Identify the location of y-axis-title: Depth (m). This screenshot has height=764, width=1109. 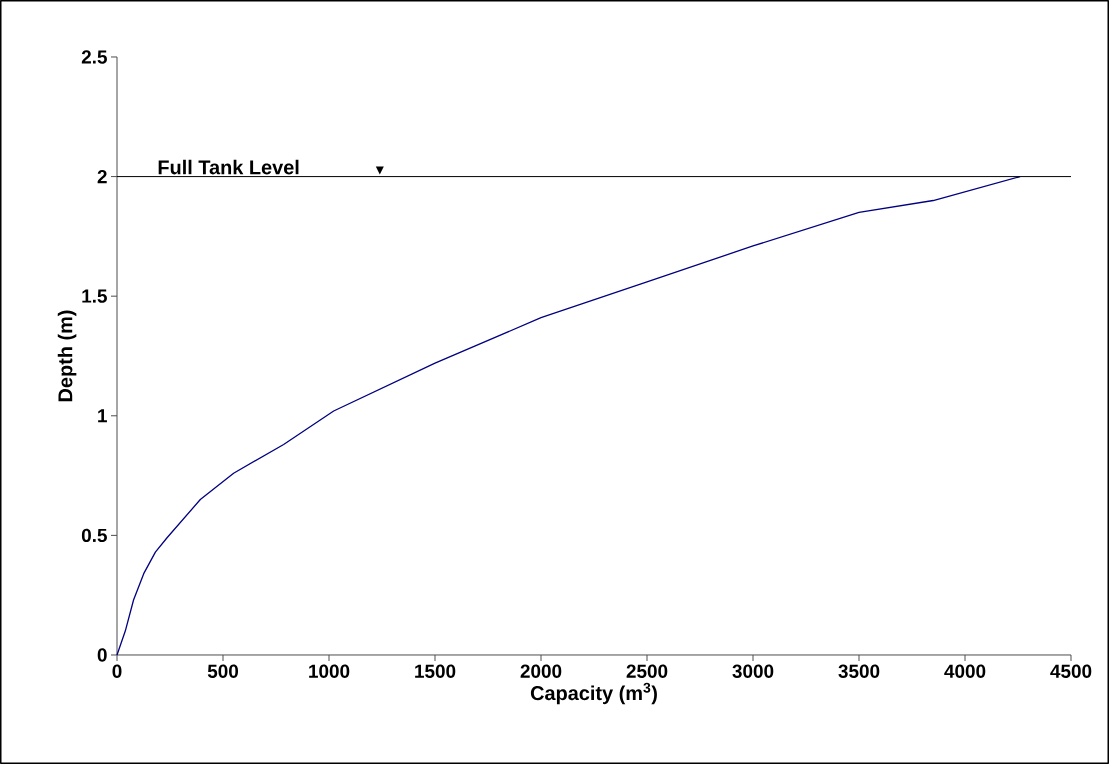
(67, 356).